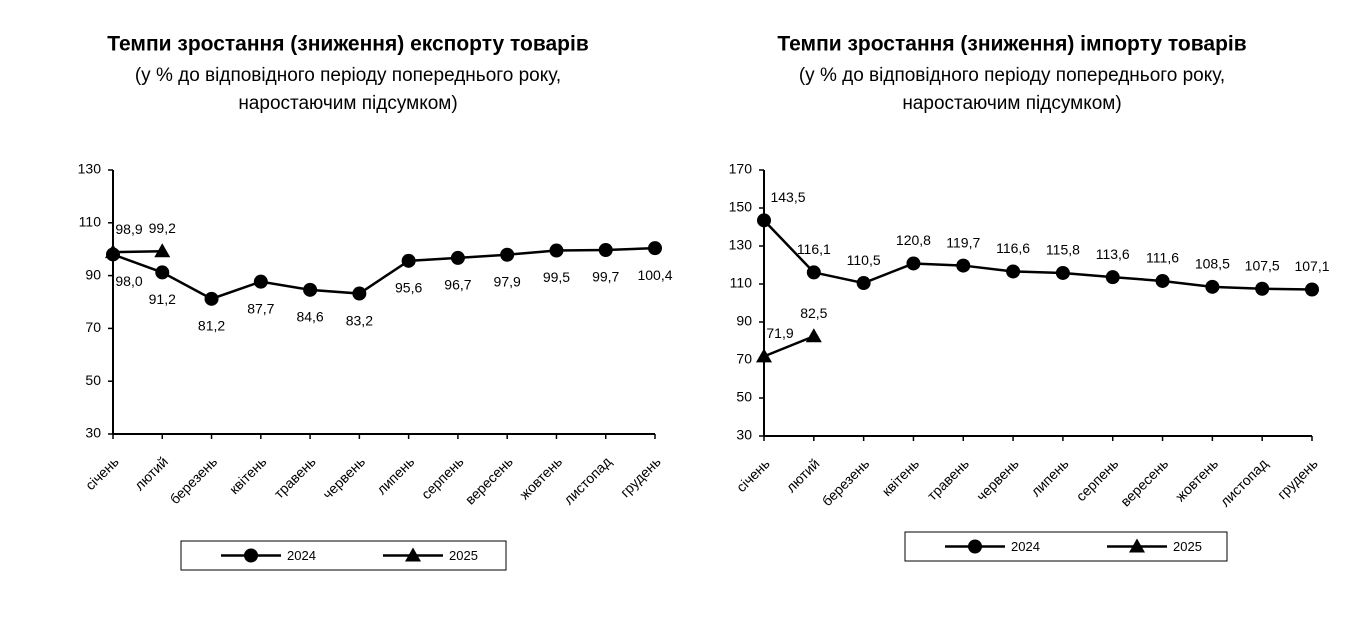 The image size is (1362, 617). Describe the element at coordinates (90, 169) in the screenshot. I see `y-tick-label: 130` at that location.